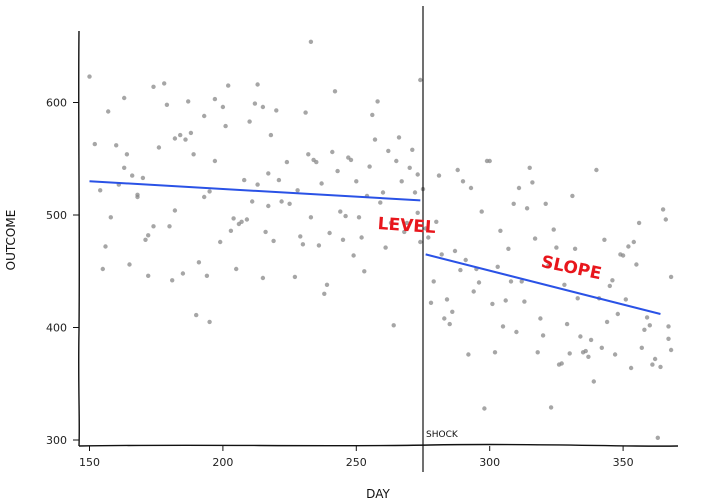 This screenshot has width=720, height=504. Describe the element at coordinates (222, 462) in the screenshot. I see `x-tick-label: 200` at that location.